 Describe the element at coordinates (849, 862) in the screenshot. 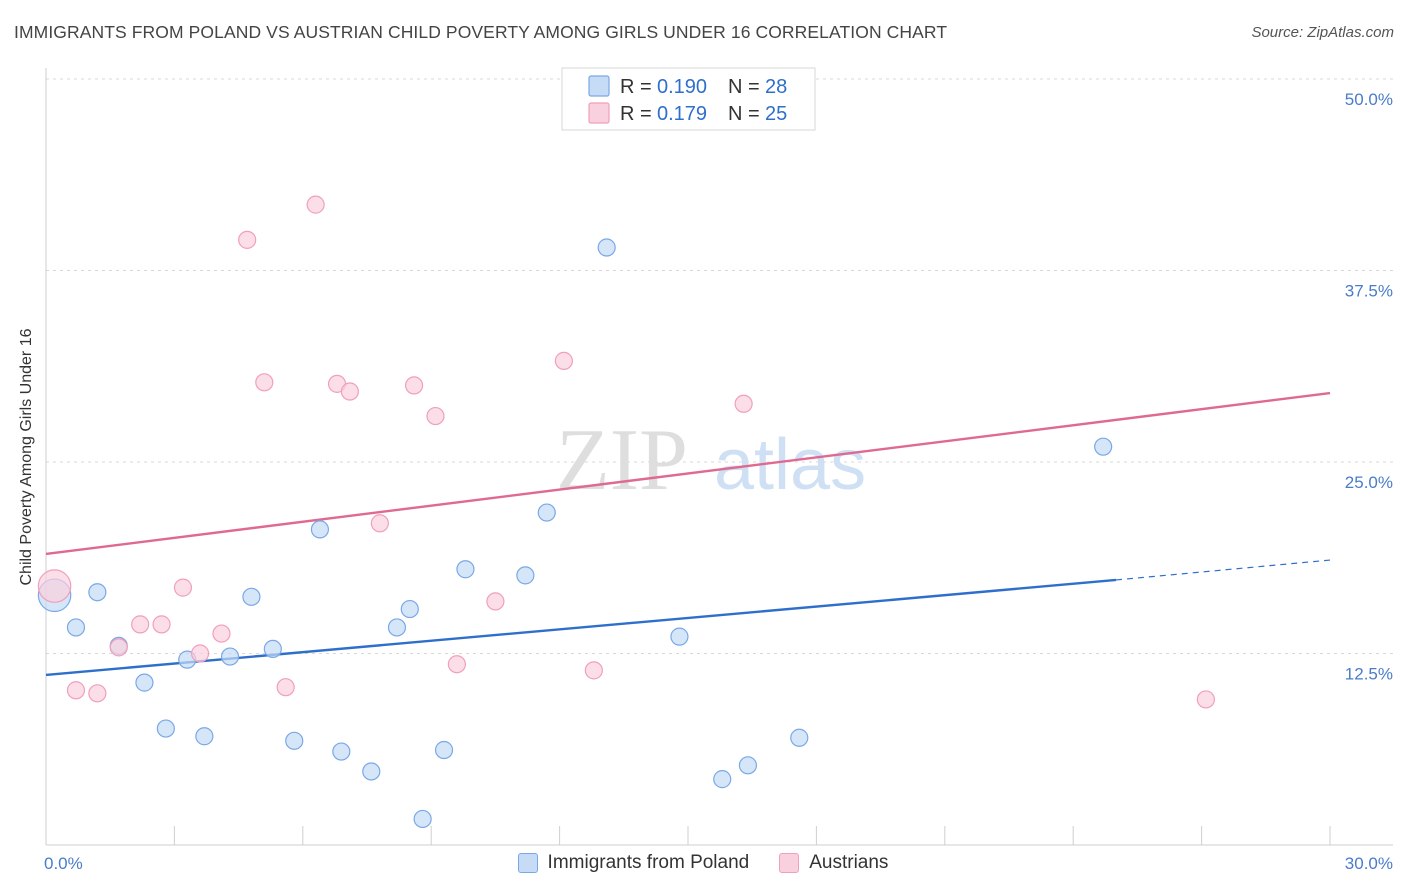

I see `legend-label-austrians: Austrians` at that location.